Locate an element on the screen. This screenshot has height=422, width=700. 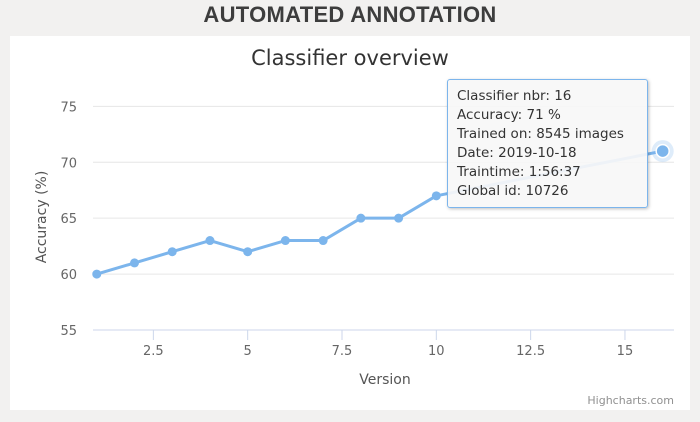
tooltip-date: Date: 2019-10-18 is located at coordinates (517, 153).